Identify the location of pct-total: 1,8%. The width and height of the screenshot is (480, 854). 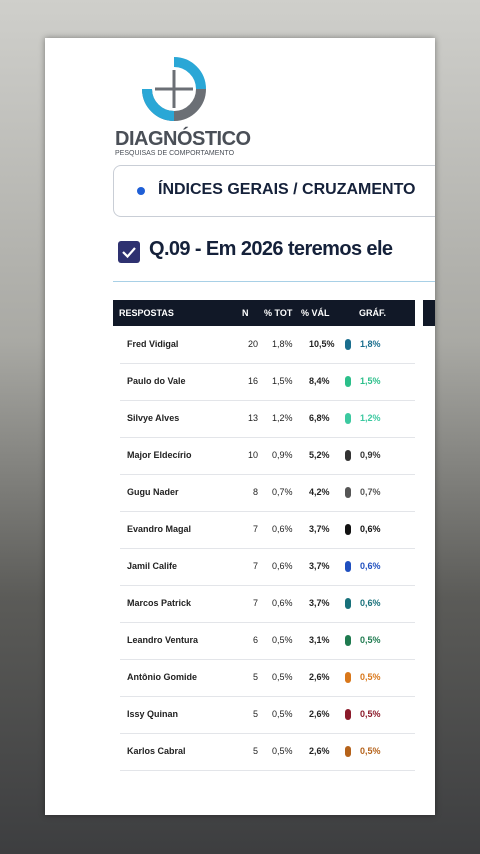
(282, 344).